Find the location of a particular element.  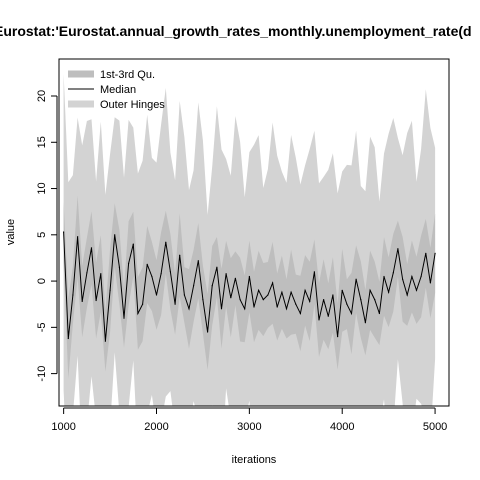

x-tick-label: 2000 is located at coordinates (156, 427).